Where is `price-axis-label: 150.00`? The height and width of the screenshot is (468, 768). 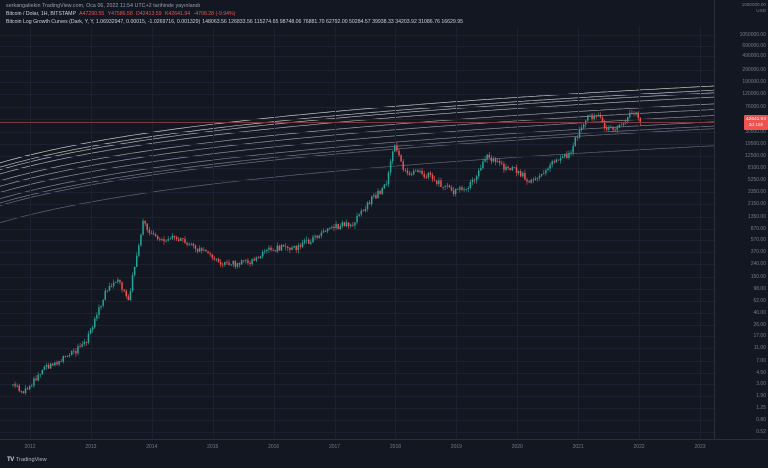
price-axis-label: 150.00 is located at coordinates (758, 276).